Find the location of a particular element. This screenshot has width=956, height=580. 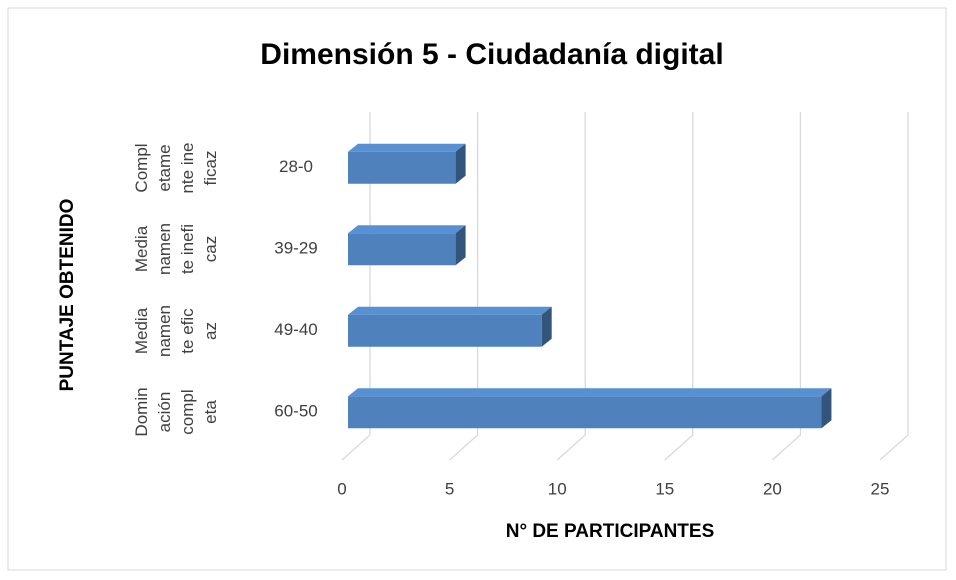

x-tick-label: 20 is located at coordinates (772, 488).